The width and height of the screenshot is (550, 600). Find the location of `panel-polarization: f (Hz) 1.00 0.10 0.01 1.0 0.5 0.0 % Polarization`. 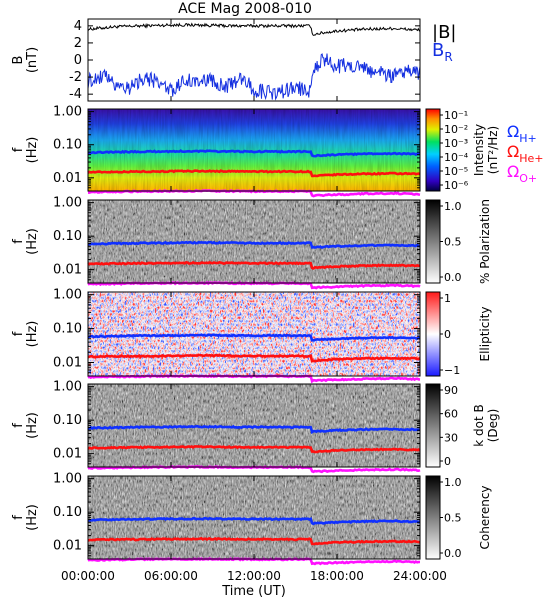

panel-polarization: f (Hz) 1.00 0.10 0.01 1.0 0.5 0.0 % Polarization is located at coordinates (251, 243).